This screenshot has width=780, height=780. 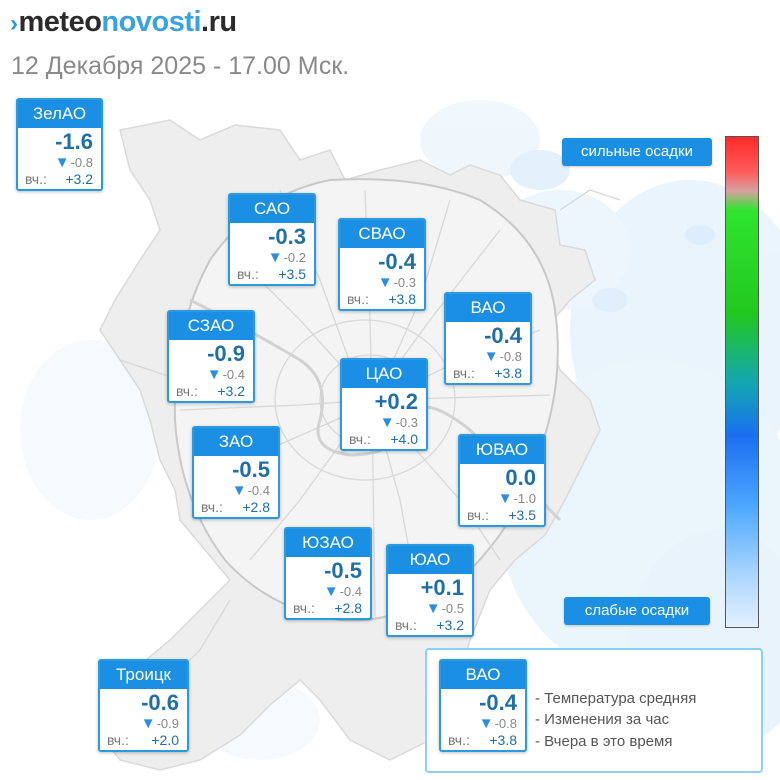 What do you see at coordinates (74, 141) in the screenshot?
I see `avg-temperature: -1.6` at bounding box center [74, 141].